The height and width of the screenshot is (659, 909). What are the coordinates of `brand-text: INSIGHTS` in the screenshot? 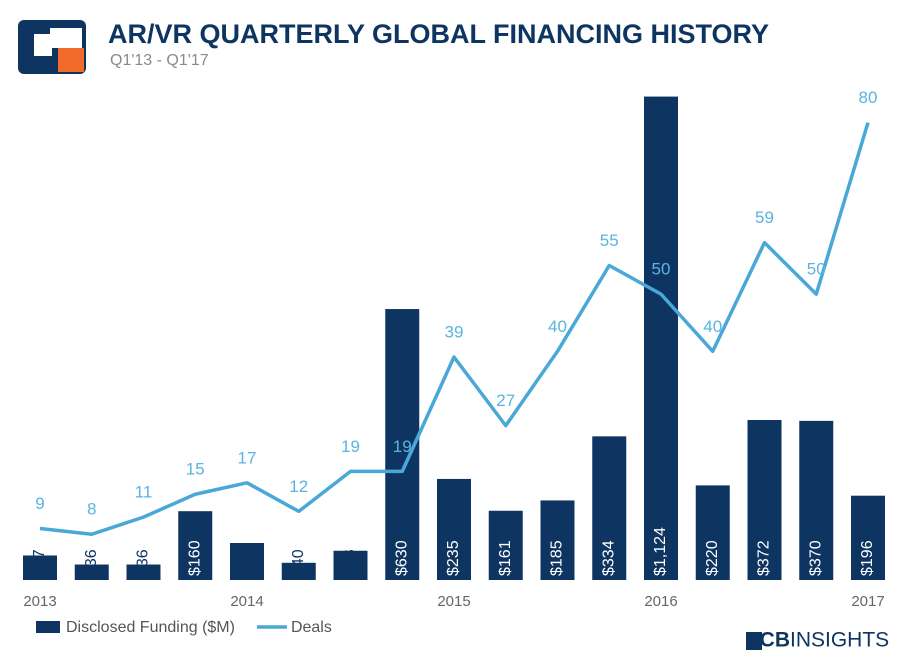 It's located at (839, 640).